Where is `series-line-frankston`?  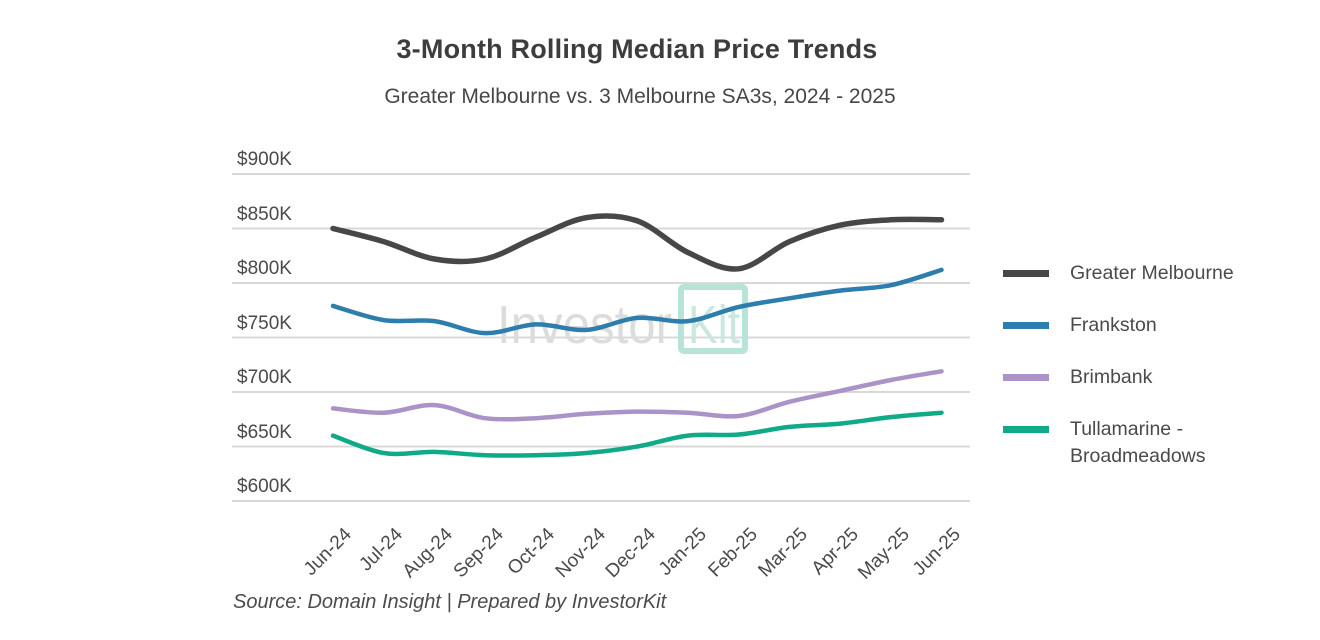
series-line-frankston is located at coordinates (637, 301).